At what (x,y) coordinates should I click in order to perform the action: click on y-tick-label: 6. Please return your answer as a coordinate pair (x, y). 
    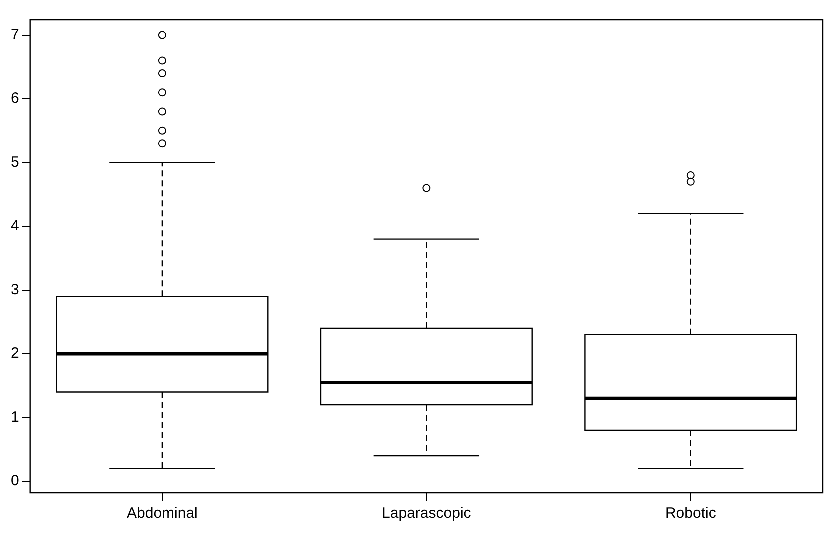
    Looking at the image, I should click on (15, 99).